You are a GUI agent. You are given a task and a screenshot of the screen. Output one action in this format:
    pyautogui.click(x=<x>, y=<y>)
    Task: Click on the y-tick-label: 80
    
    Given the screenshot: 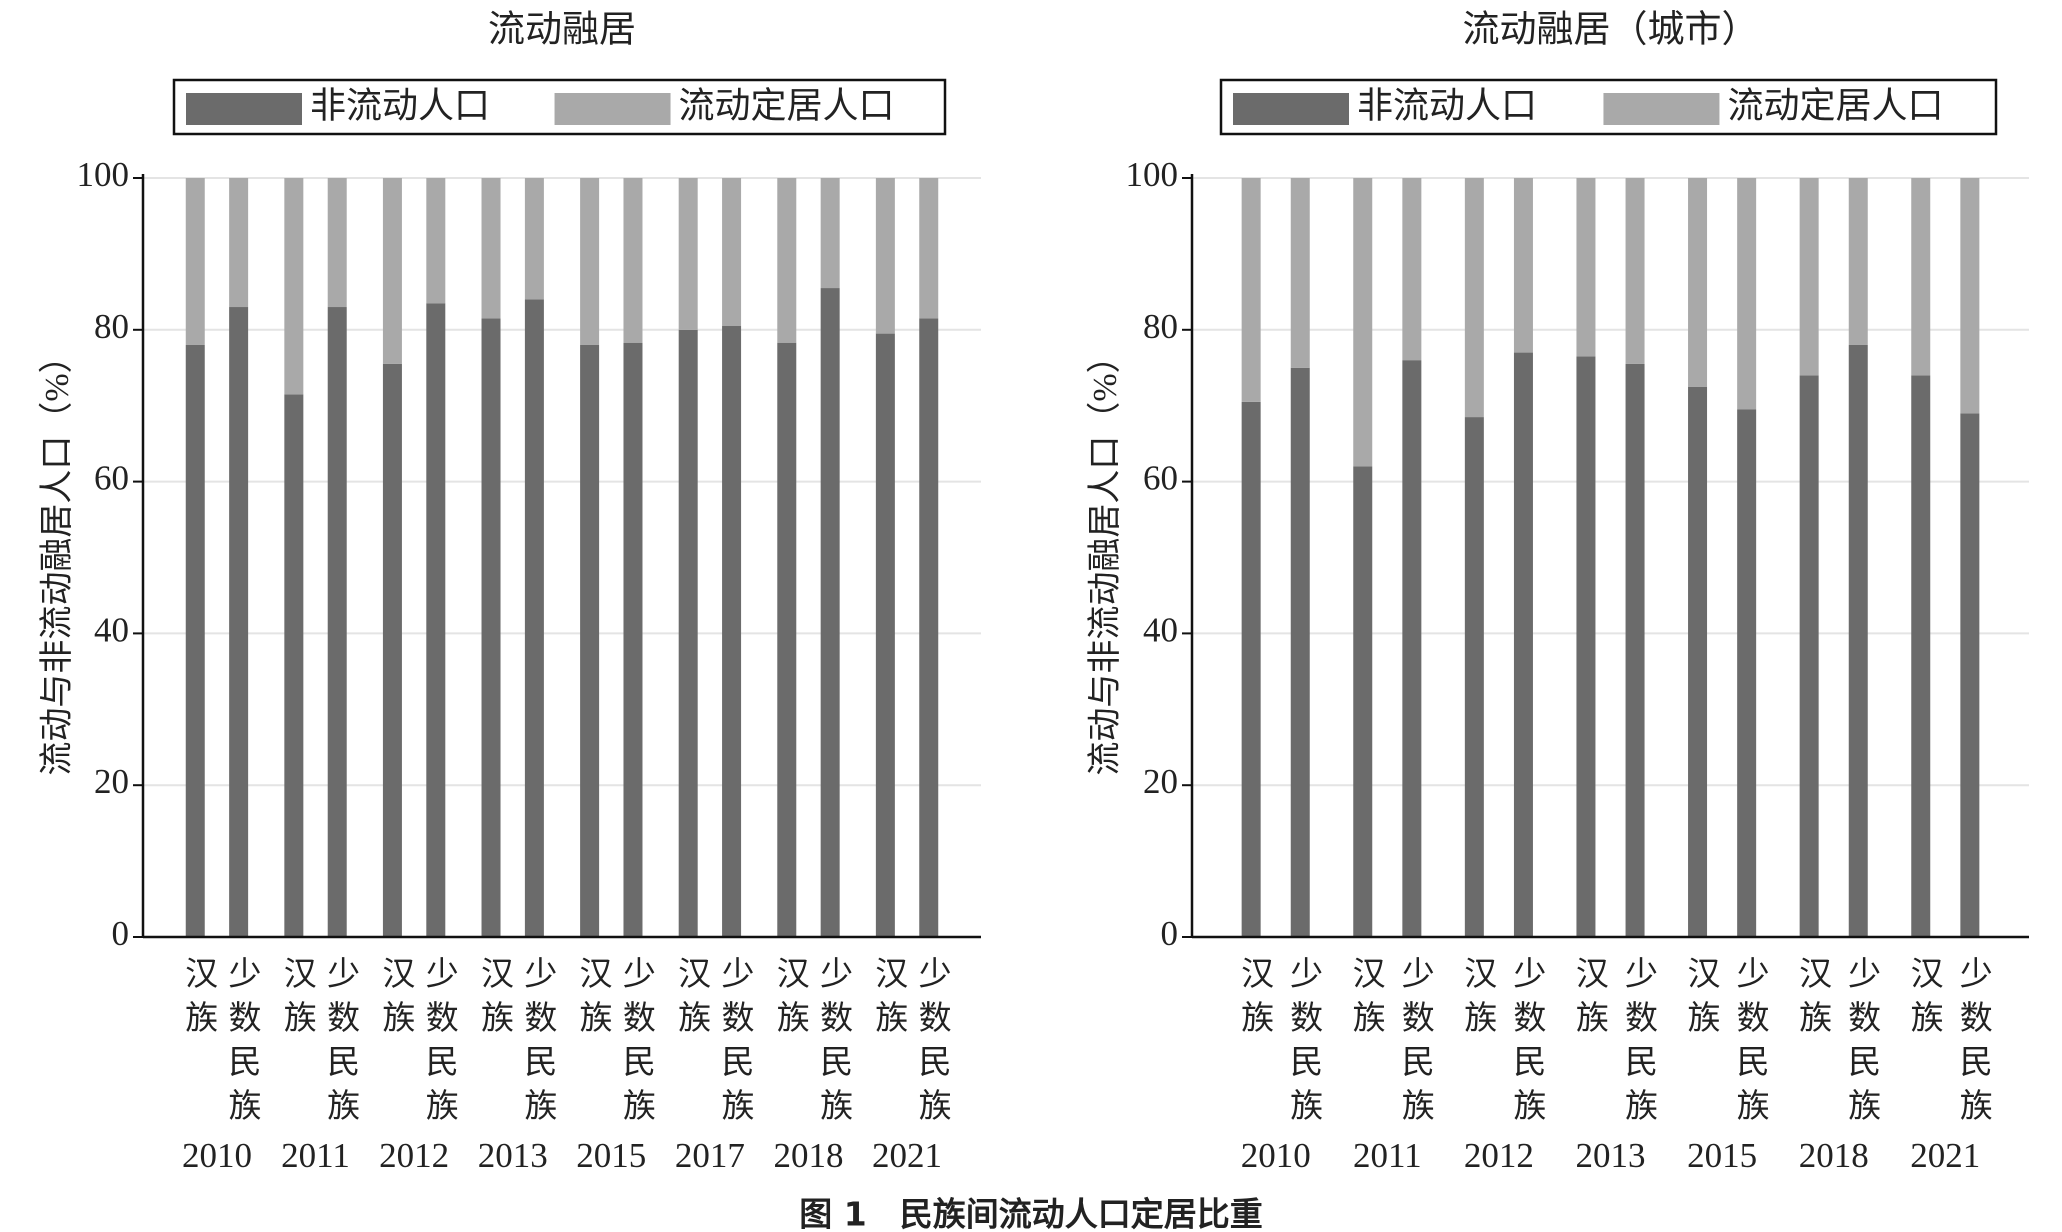 What is the action you would take?
    pyautogui.click(x=111, y=326)
    